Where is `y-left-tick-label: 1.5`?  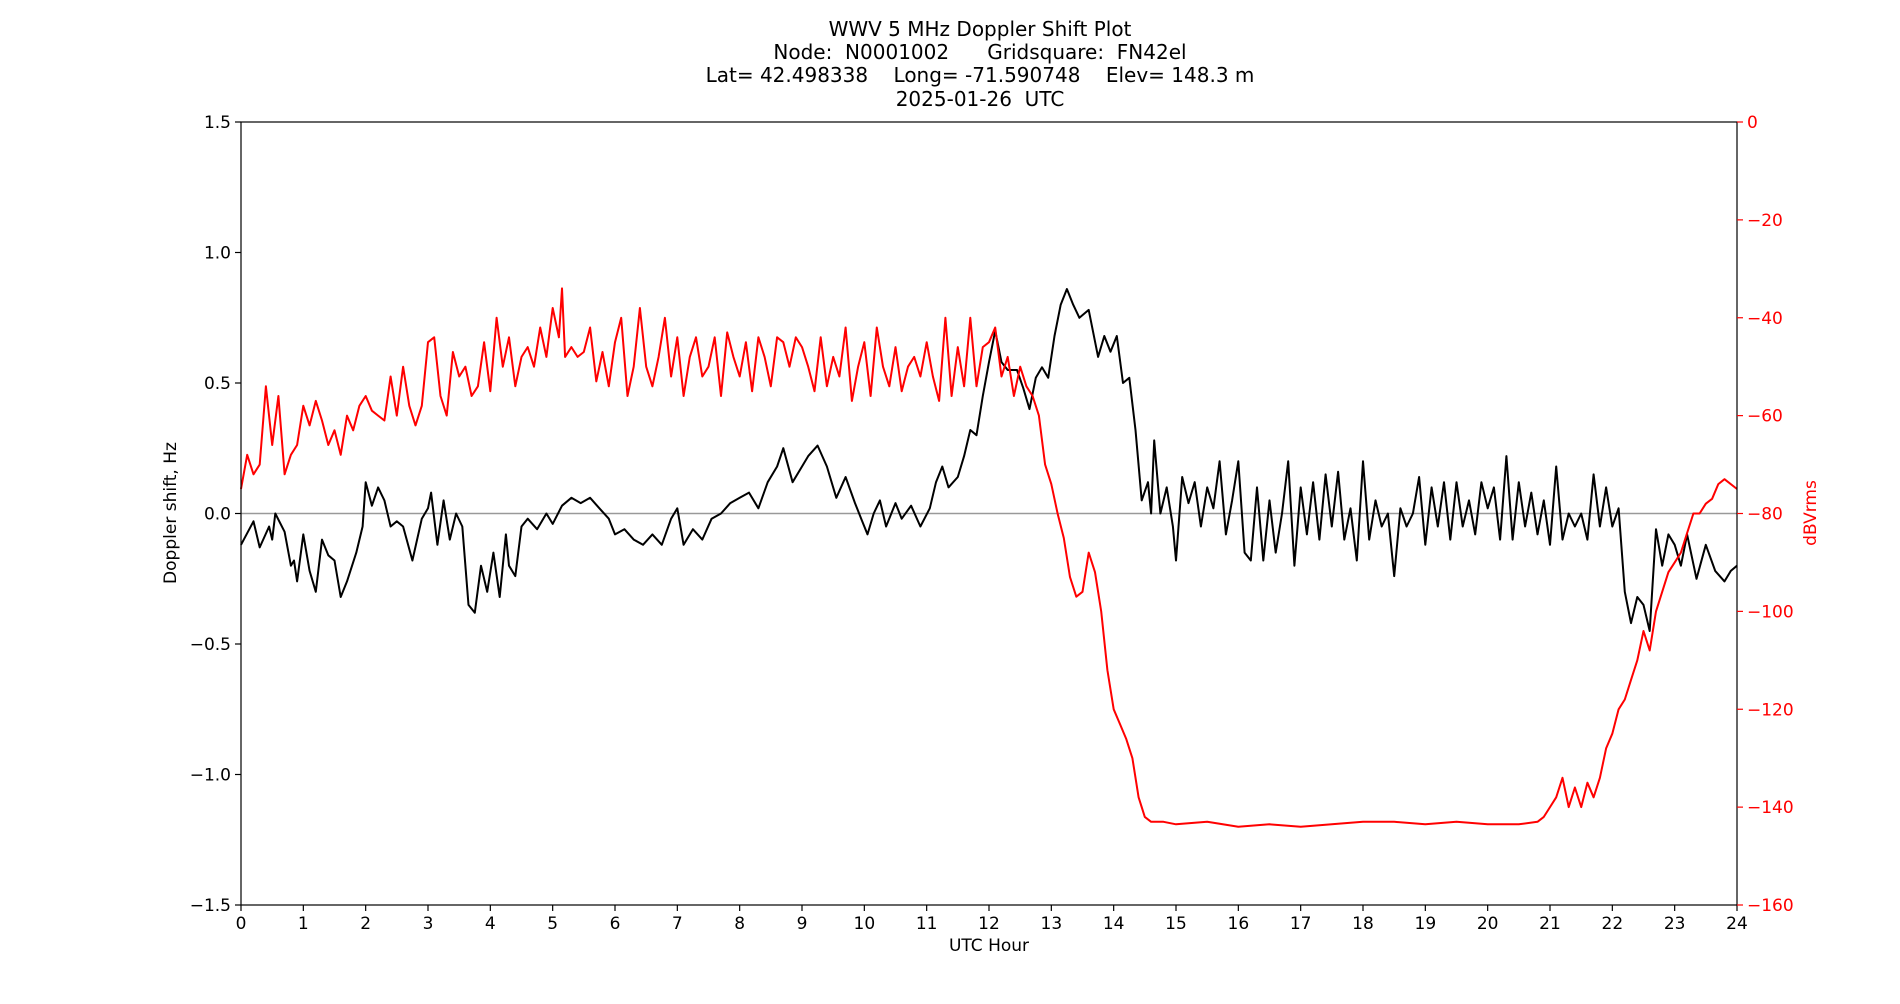
y-left-tick-label: 1.5 is located at coordinates (217, 123).